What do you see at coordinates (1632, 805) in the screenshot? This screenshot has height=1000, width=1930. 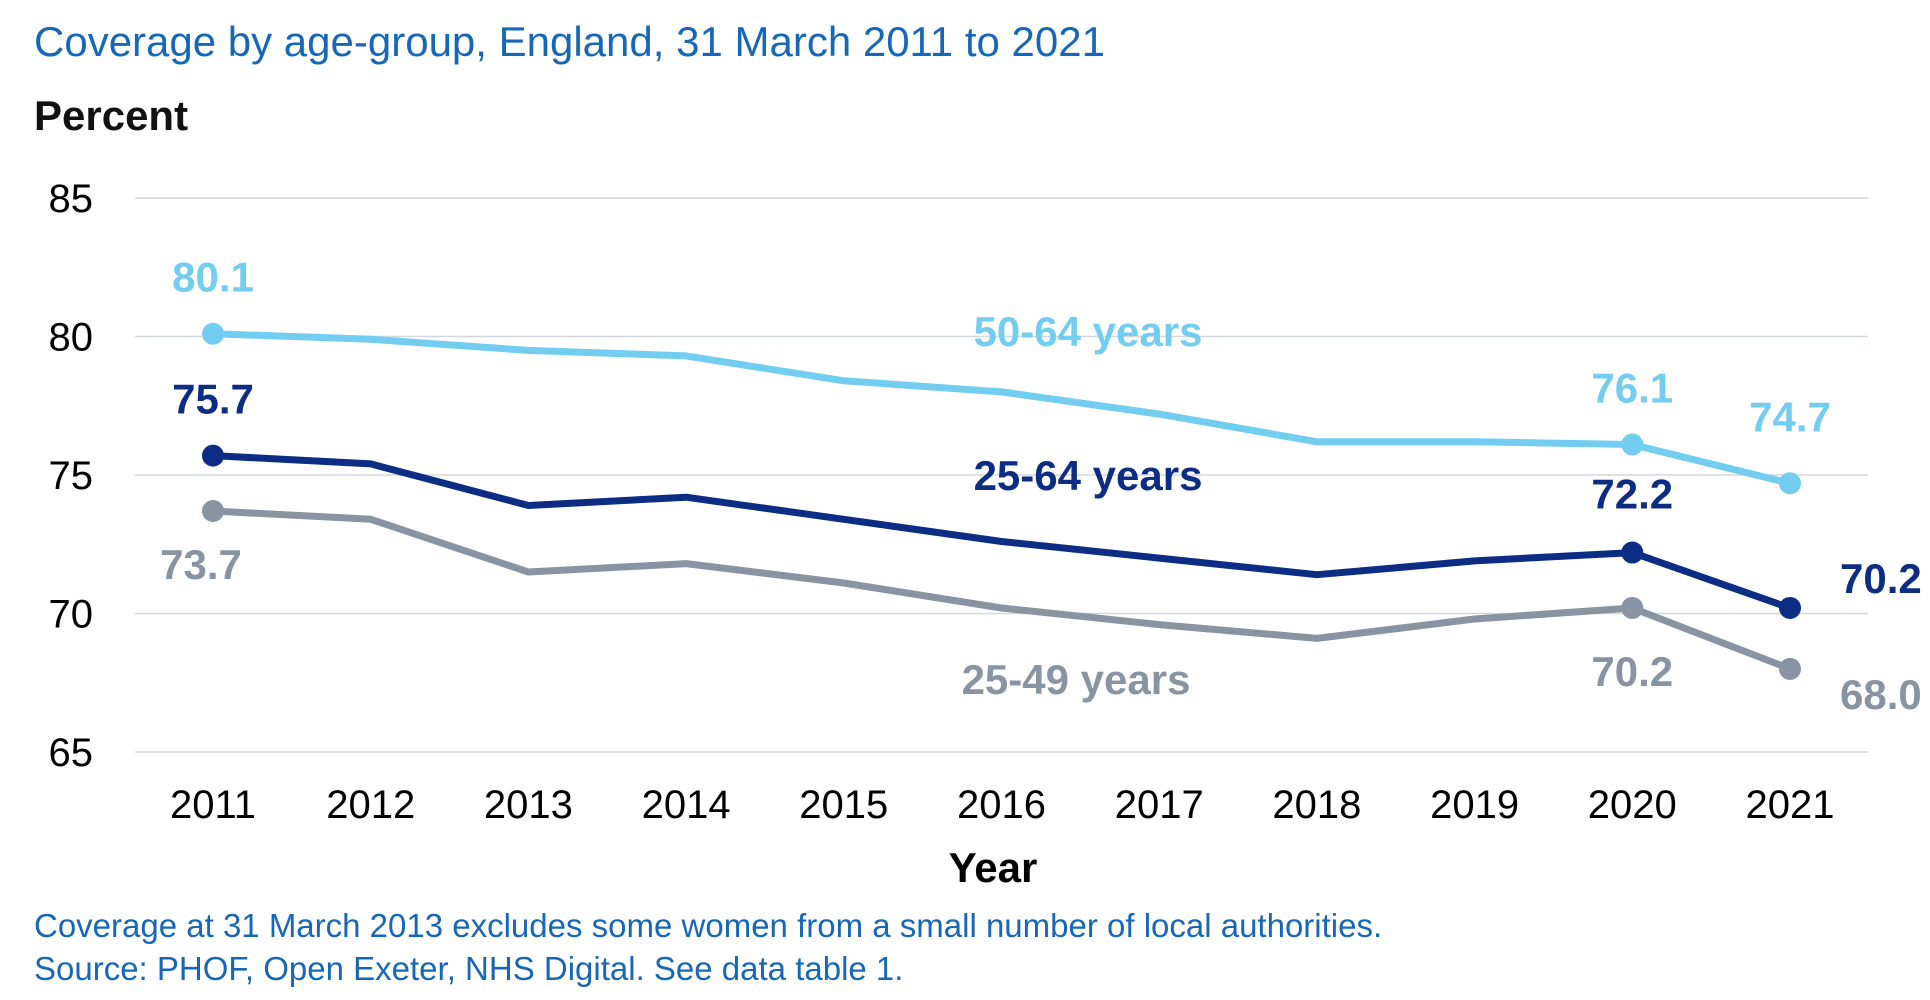 I see `x-tick-label: 2020` at bounding box center [1632, 805].